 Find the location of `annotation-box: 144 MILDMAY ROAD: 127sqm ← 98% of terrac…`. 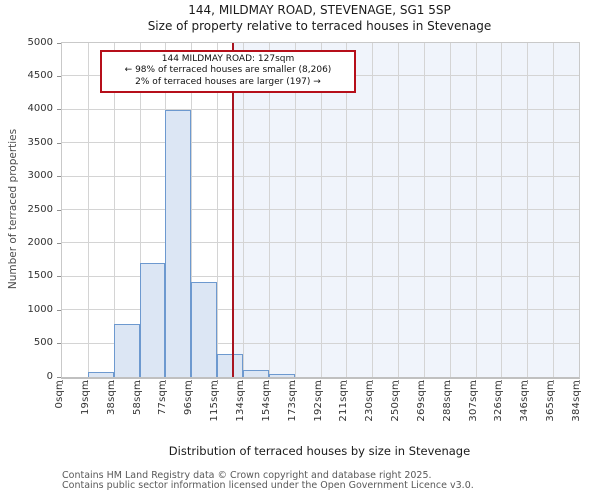

annotation-box: 144 MILDMAY ROAD: 127sqm ← 98% of terrac… is located at coordinates (228, 71).